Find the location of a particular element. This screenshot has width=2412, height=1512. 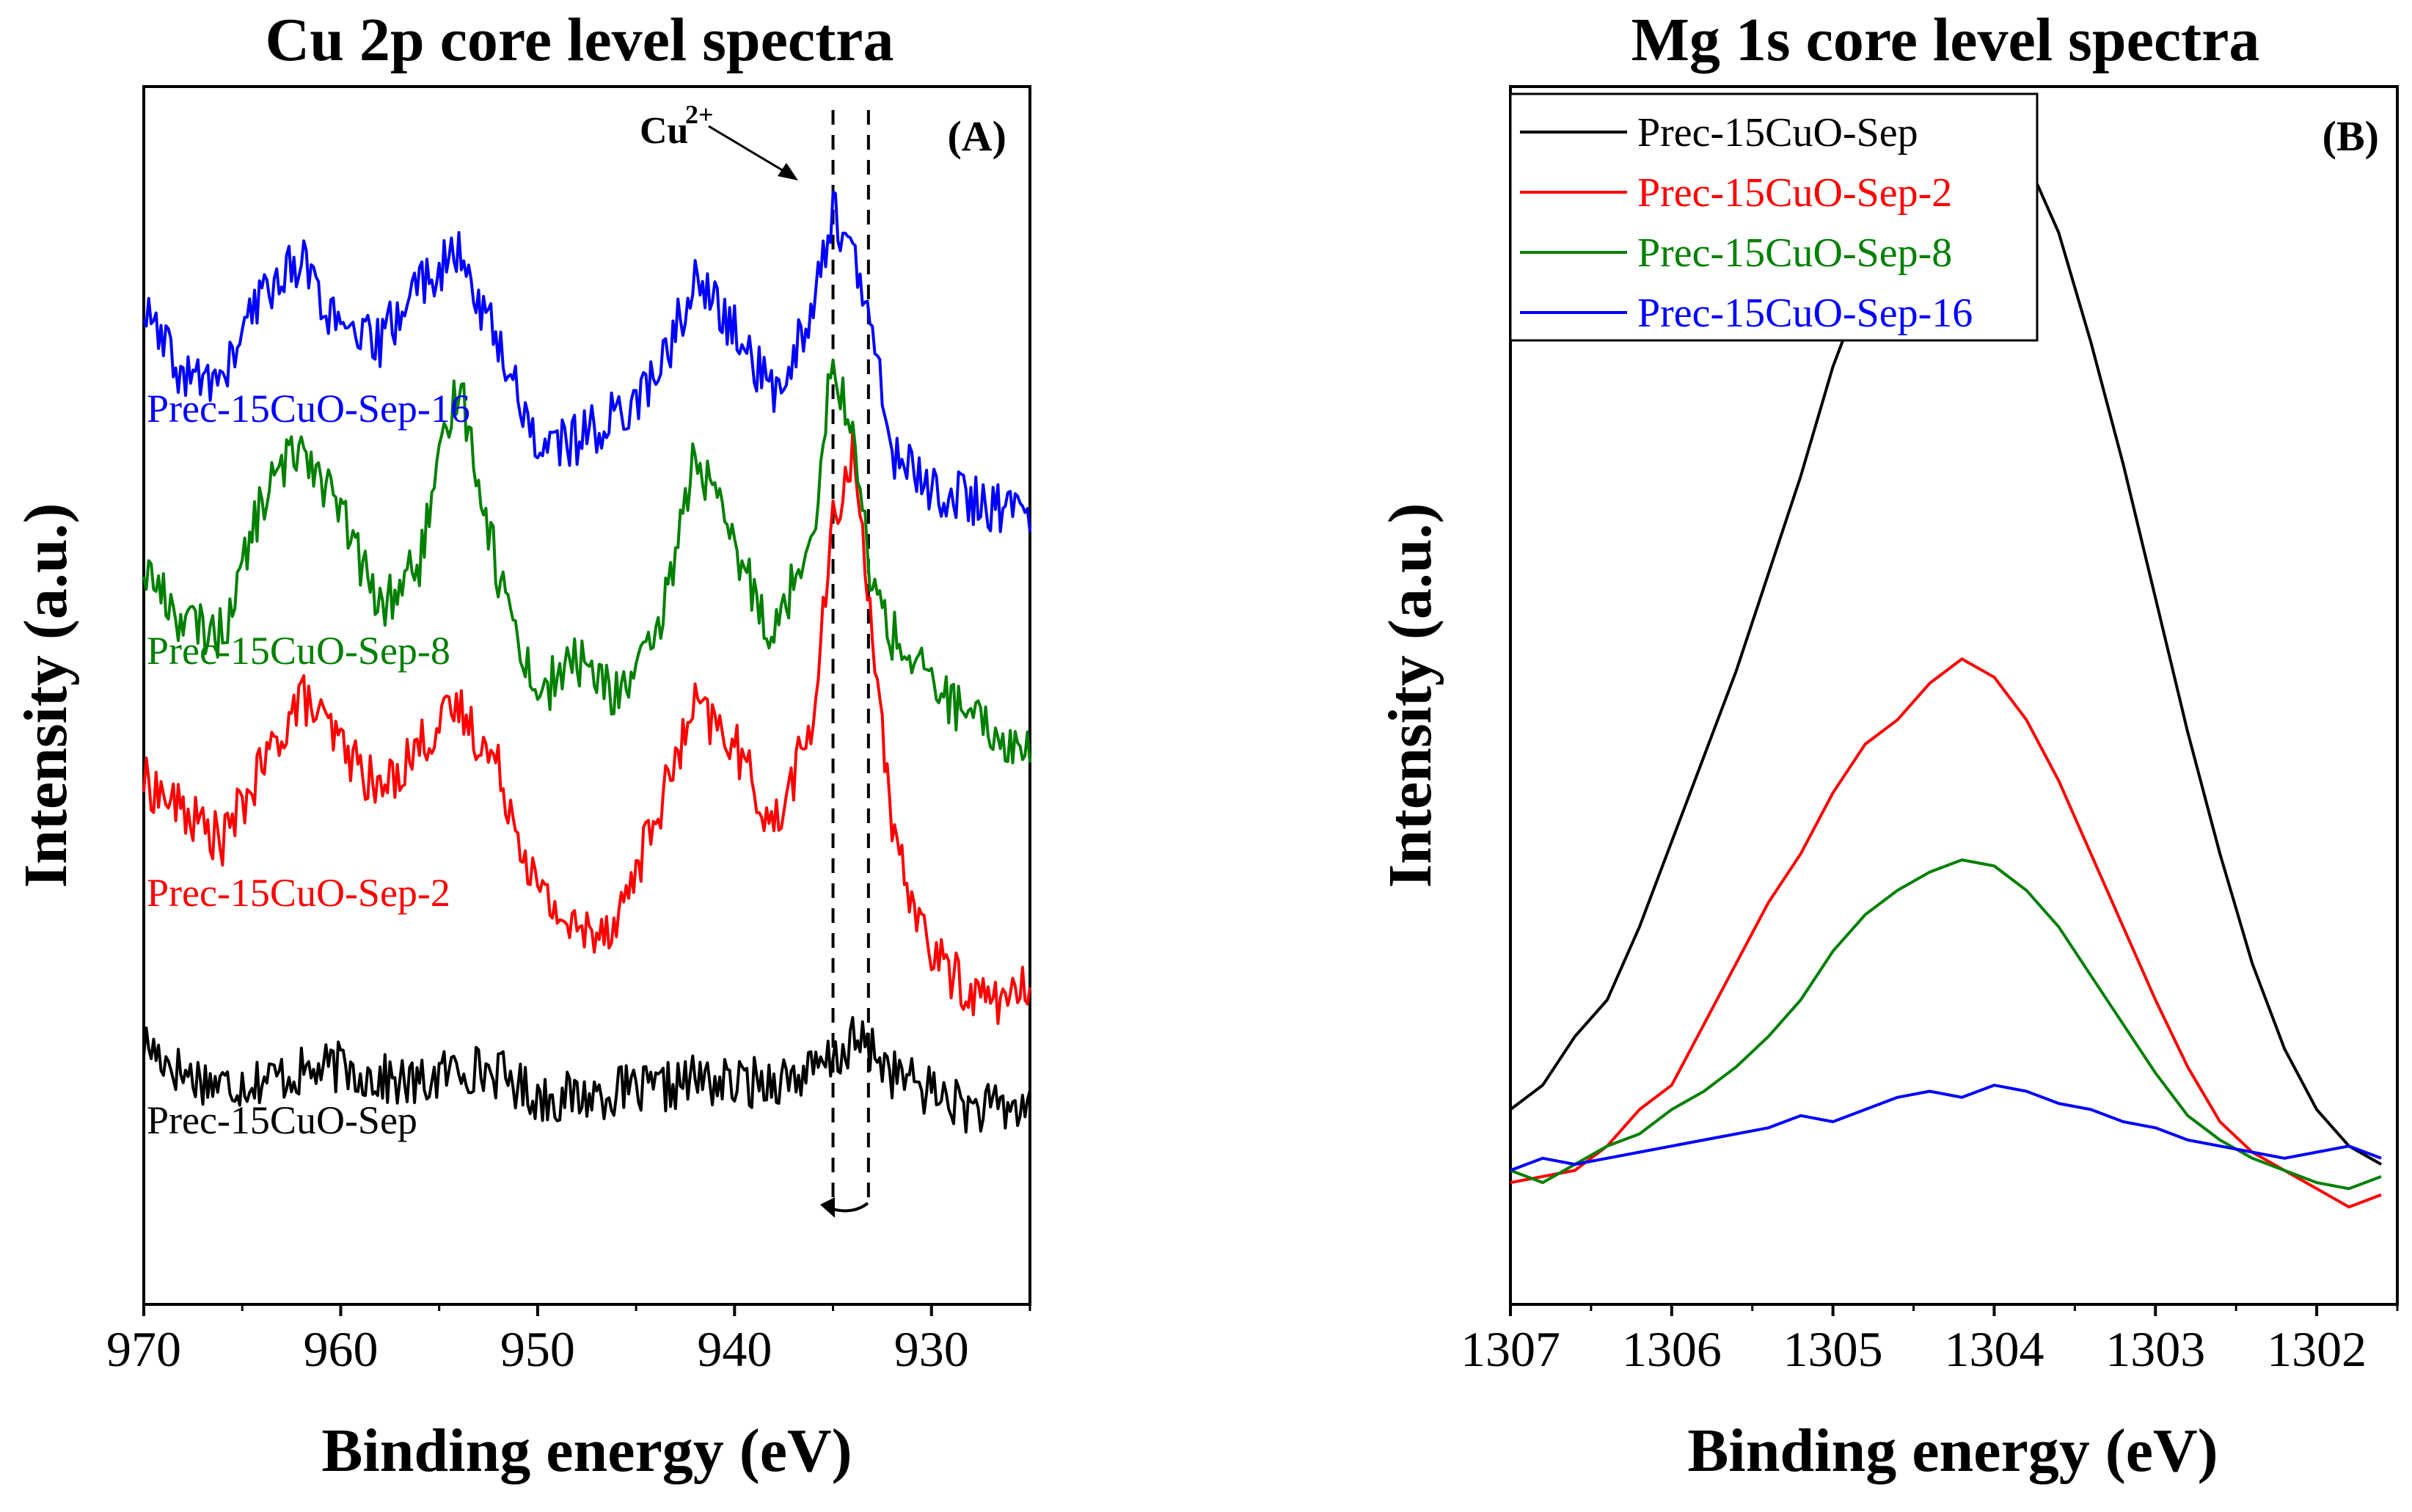

panel-b-label: (B) is located at coordinates (2351, 136).